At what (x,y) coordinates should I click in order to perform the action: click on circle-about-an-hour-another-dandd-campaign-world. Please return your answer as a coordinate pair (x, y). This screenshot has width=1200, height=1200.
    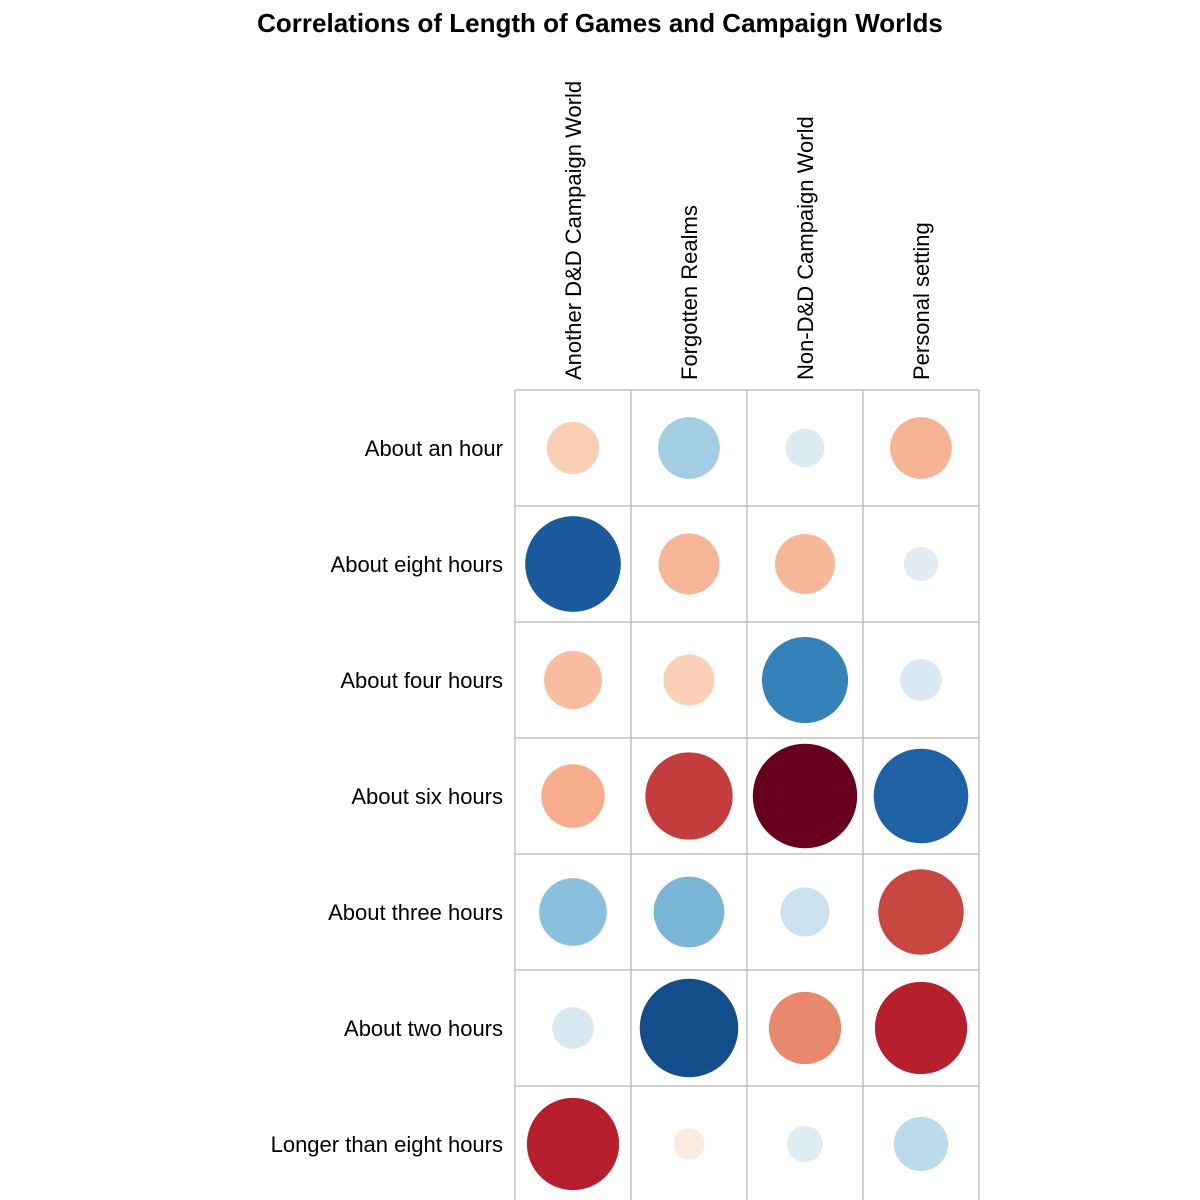
    Looking at the image, I should click on (573, 448).